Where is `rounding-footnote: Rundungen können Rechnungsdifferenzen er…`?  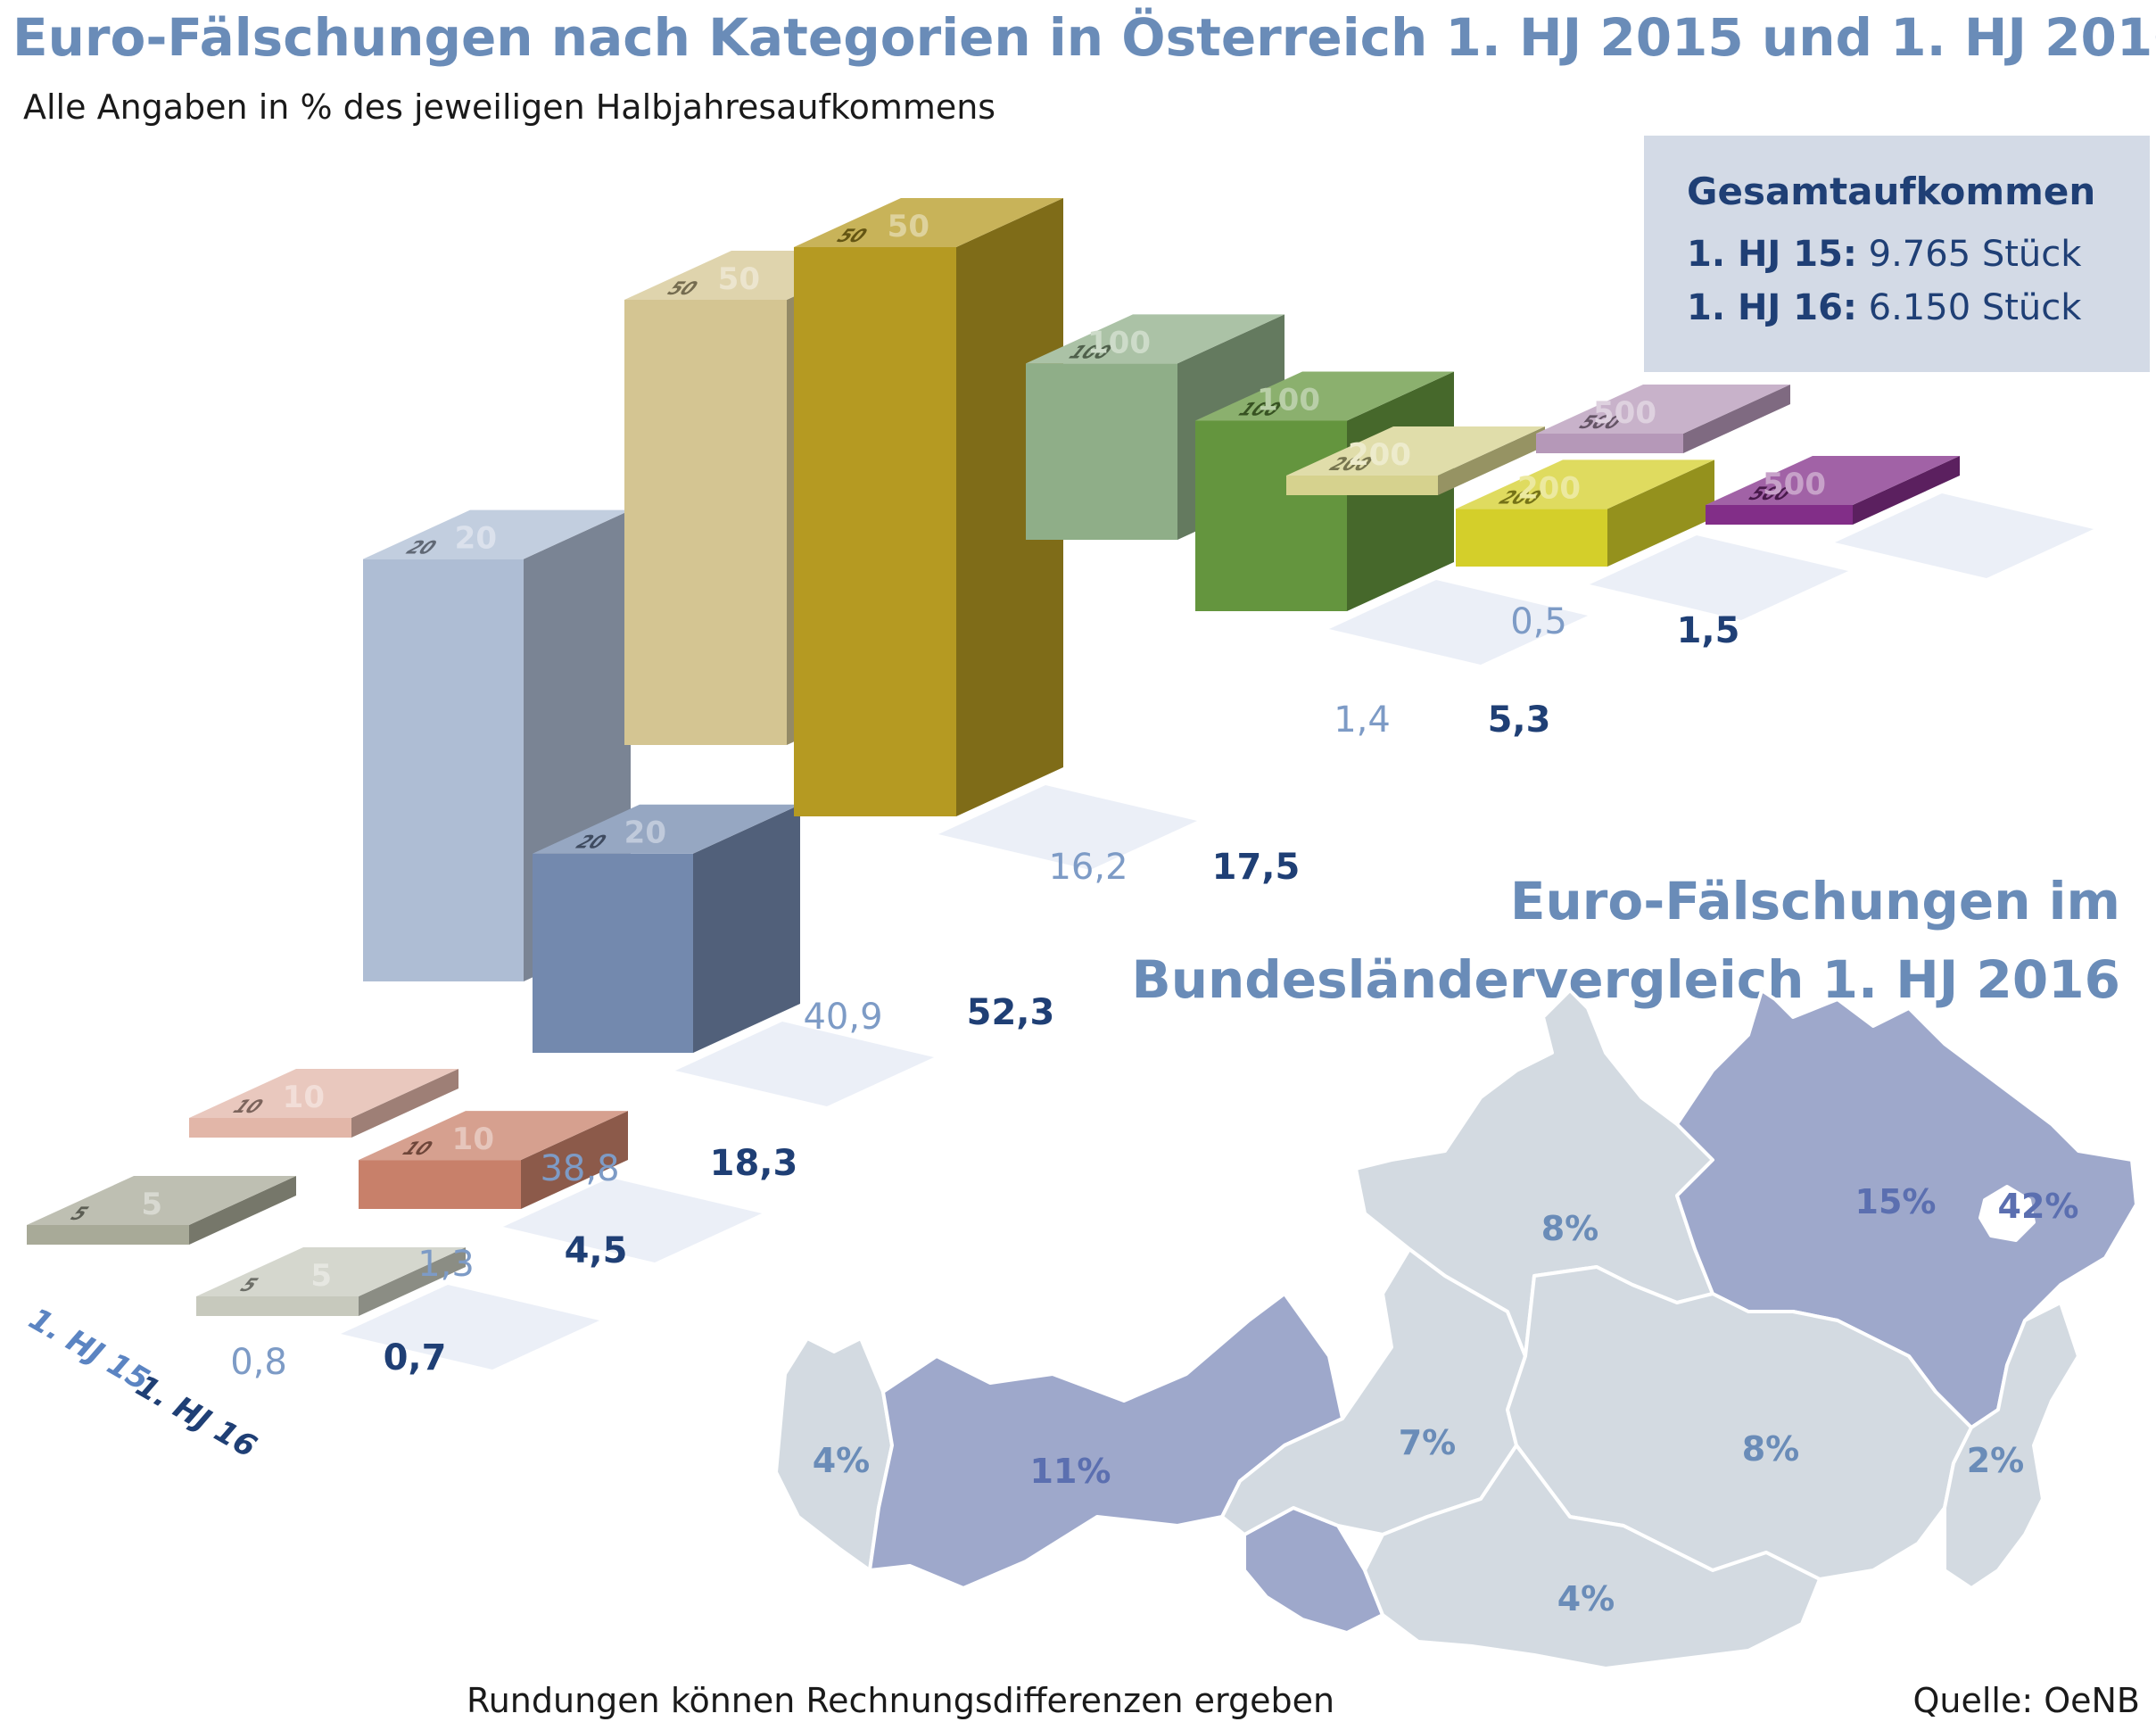
rounding-footnote: Rundungen können Rechnungsdifferenzen er… is located at coordinates (901, 1700).